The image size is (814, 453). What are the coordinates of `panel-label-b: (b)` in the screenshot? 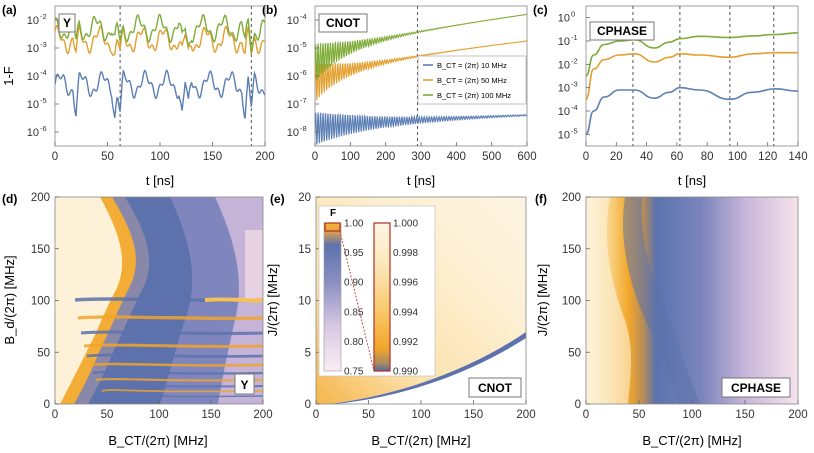 It's located at (269, 10).